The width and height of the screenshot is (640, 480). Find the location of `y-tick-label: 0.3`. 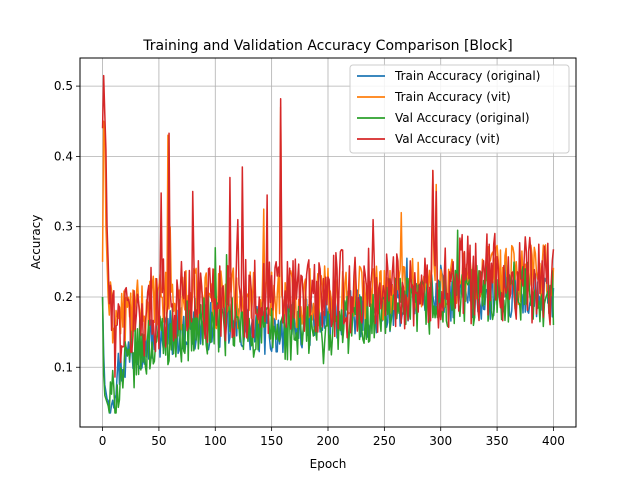

y-tick-label: 0.3 is located at coordinates (63, 227).